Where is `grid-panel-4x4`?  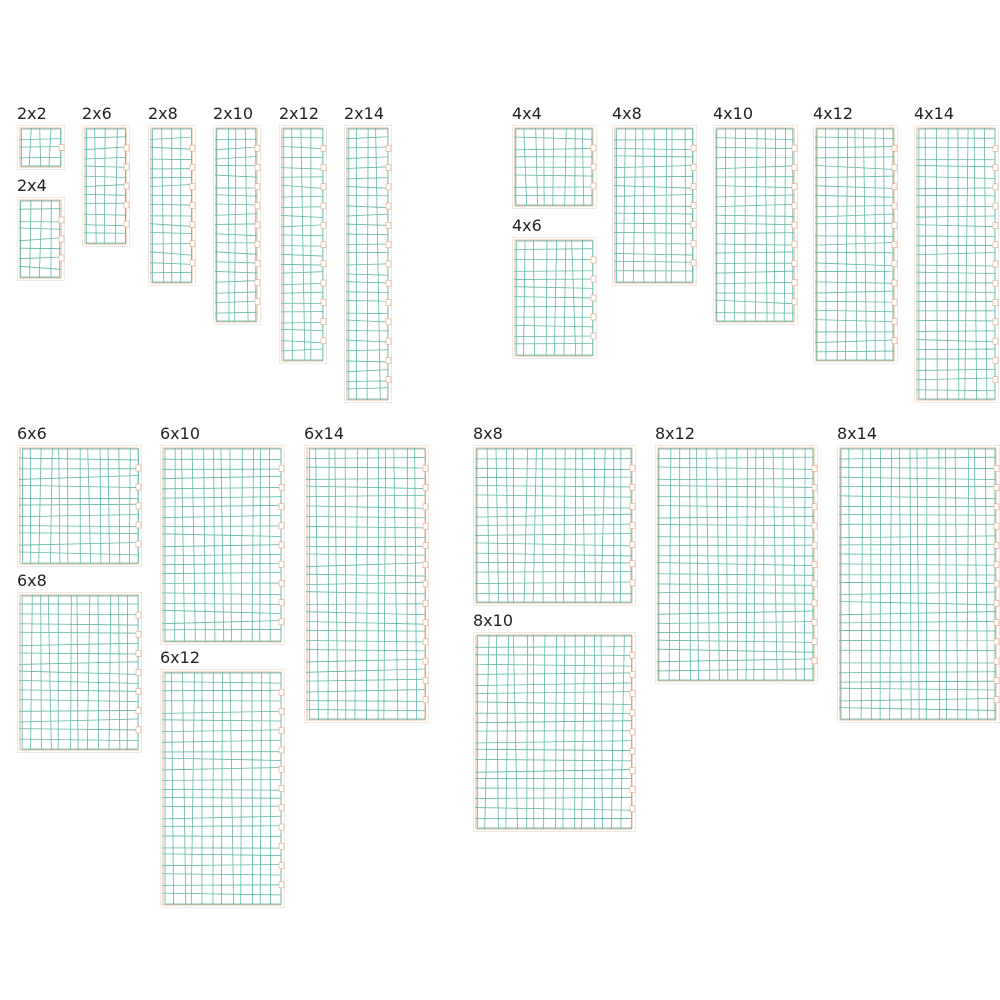 grid-panel-4x4 is located at coordinates (554, 167).